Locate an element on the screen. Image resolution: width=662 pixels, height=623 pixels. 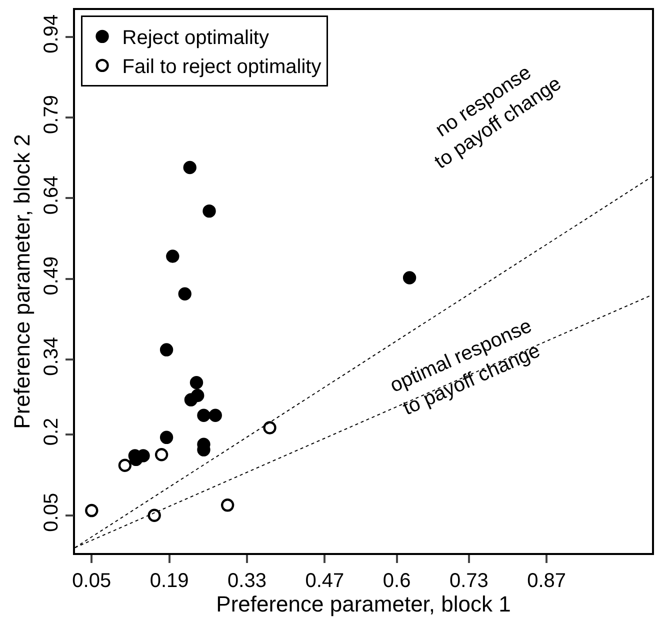
x-tick-label: 0.19 is located at coordinates (169, 581).